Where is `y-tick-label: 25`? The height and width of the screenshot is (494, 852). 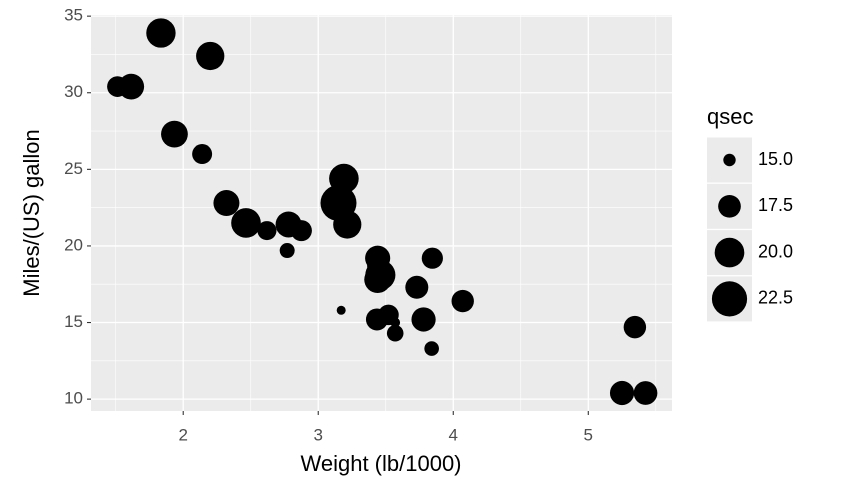 y-tick-label: 25 is located at coordinates (73, 168).